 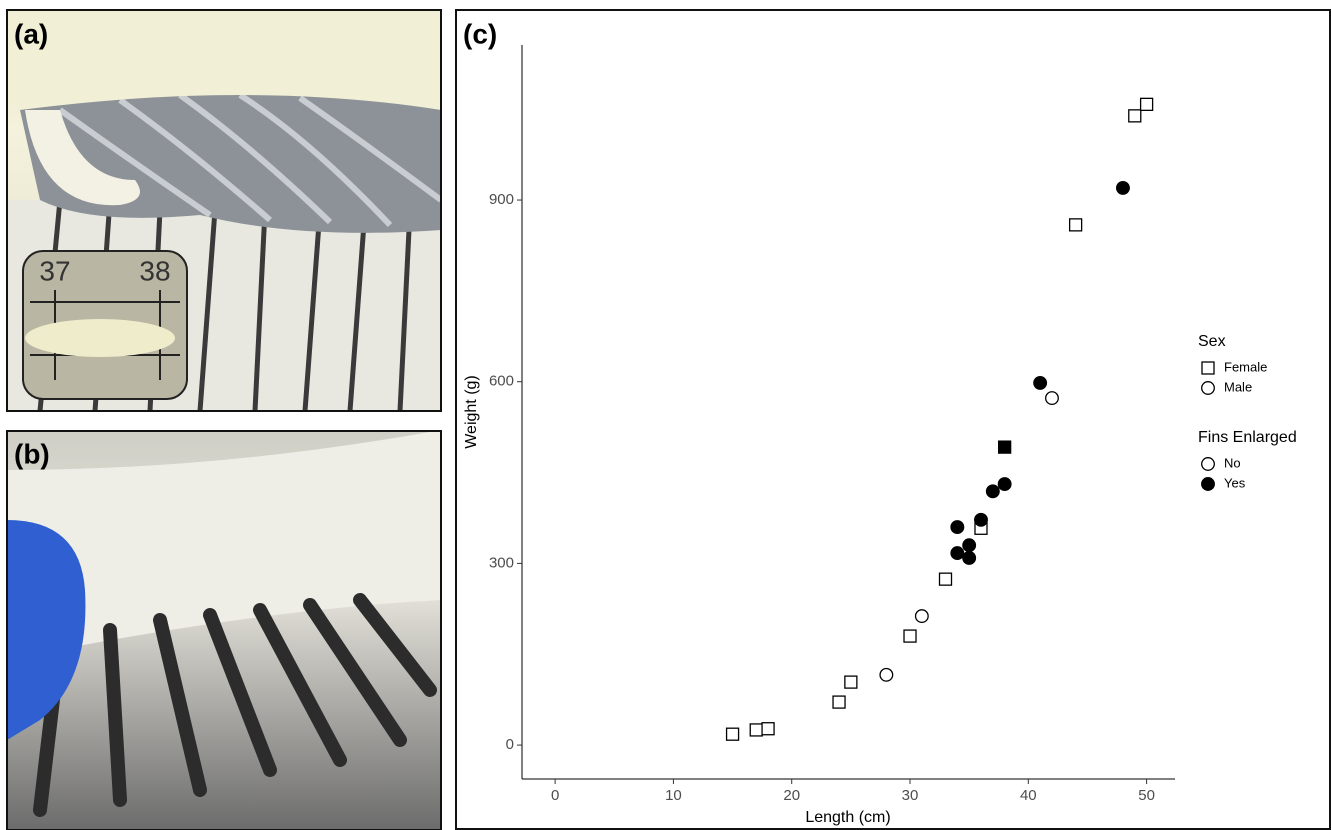 What do you see at coordinates (673, 795) in the screenshot?
I see `x-tick-label: 10` at bounding box center [673, 795].